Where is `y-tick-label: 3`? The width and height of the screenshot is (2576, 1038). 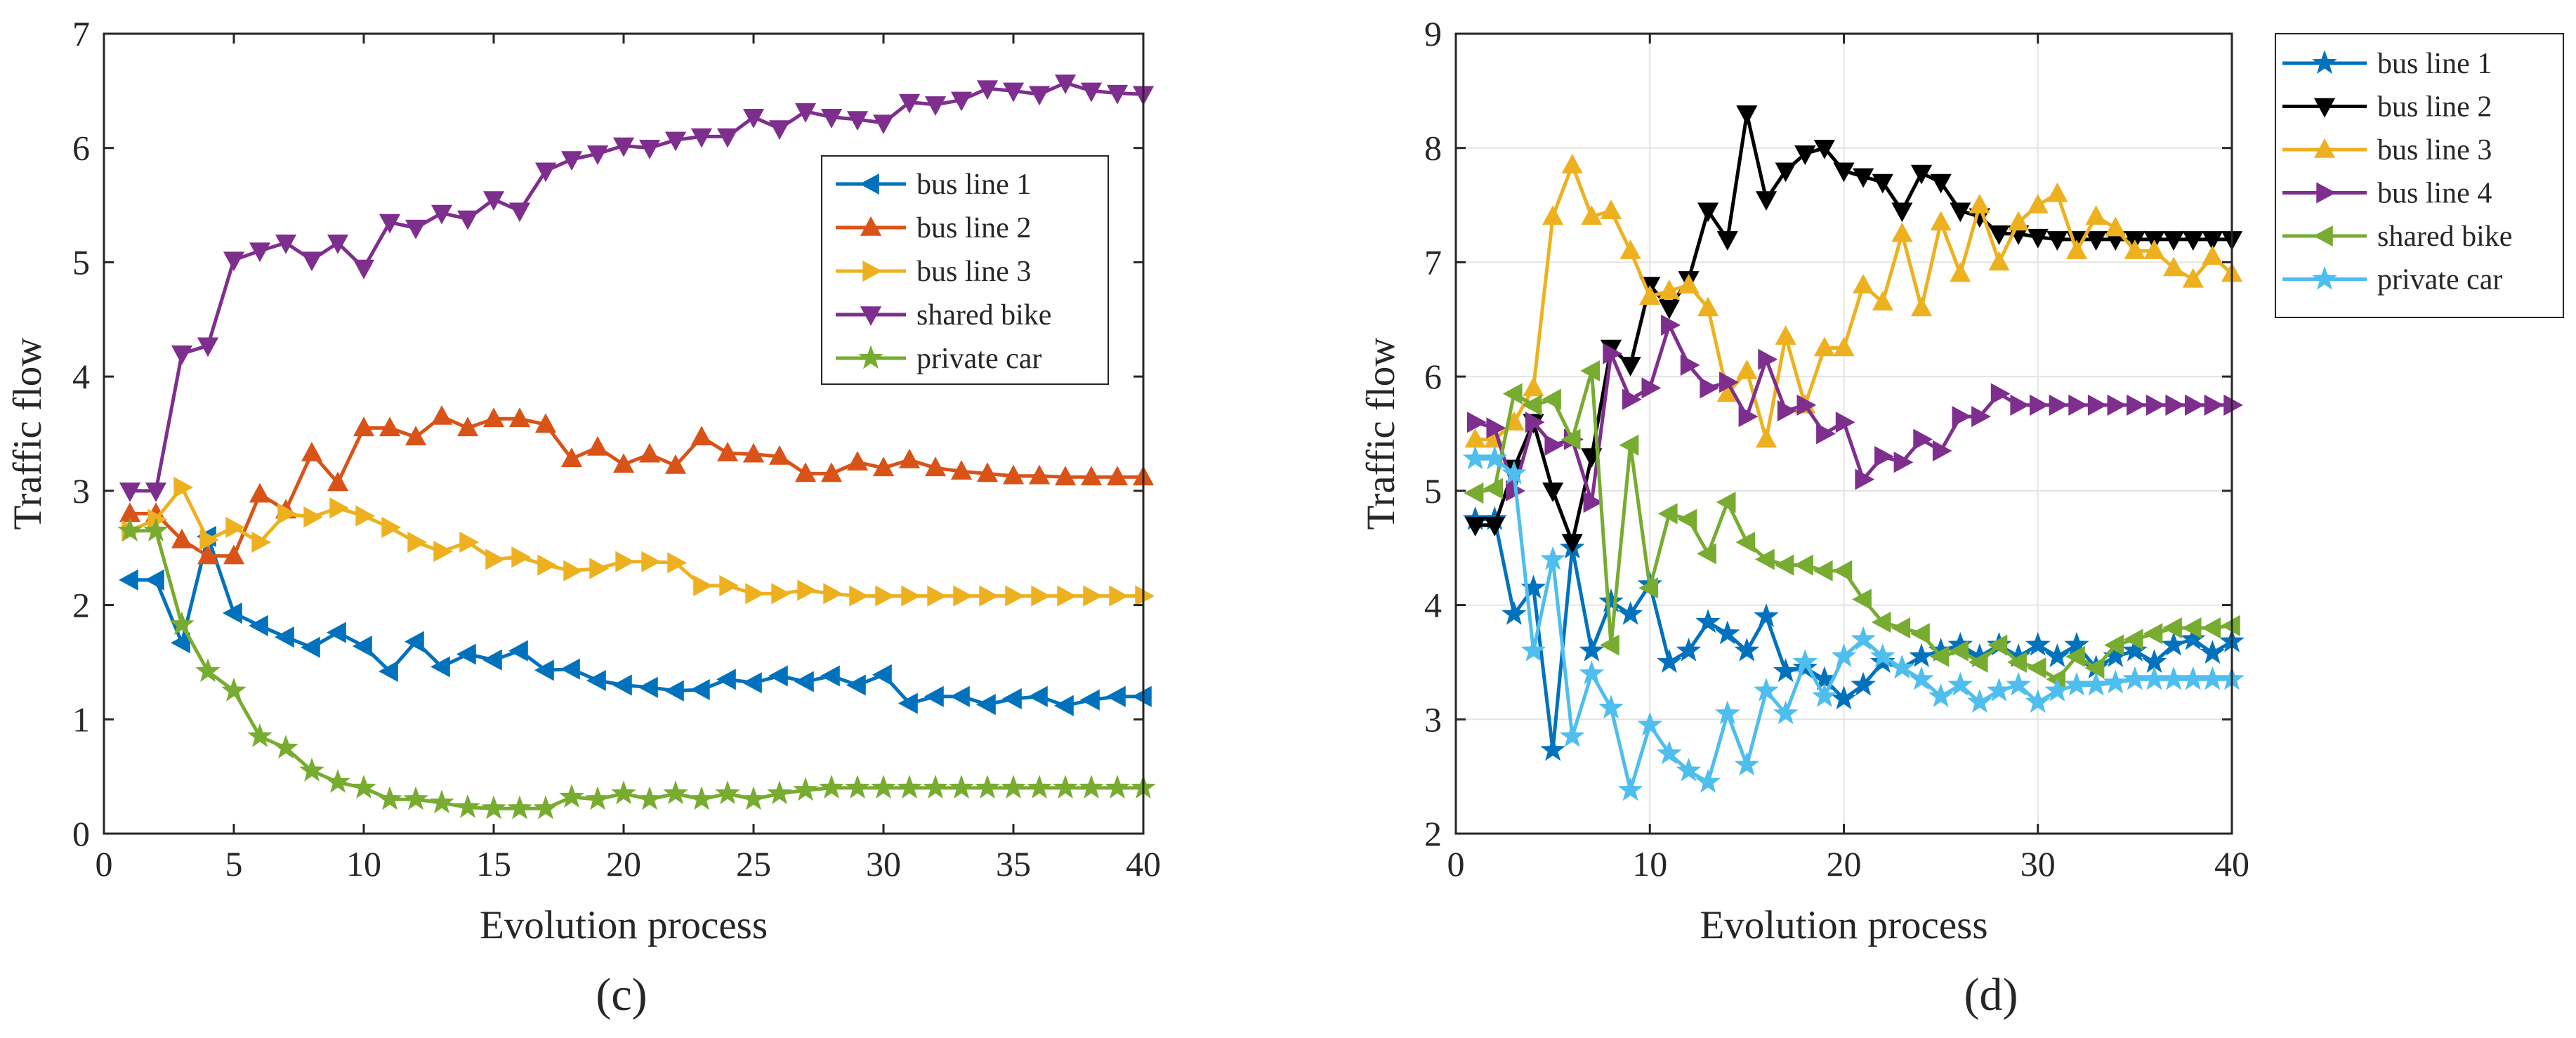 y-tick-label: 3 is located at coordinates (81, 491).